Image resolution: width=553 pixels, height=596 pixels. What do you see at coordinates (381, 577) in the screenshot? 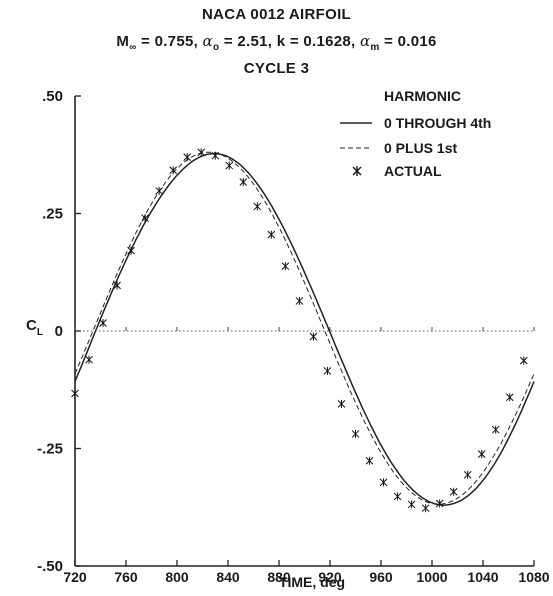
I see `x-tick-label: 960` at bounding box center [381, 577].